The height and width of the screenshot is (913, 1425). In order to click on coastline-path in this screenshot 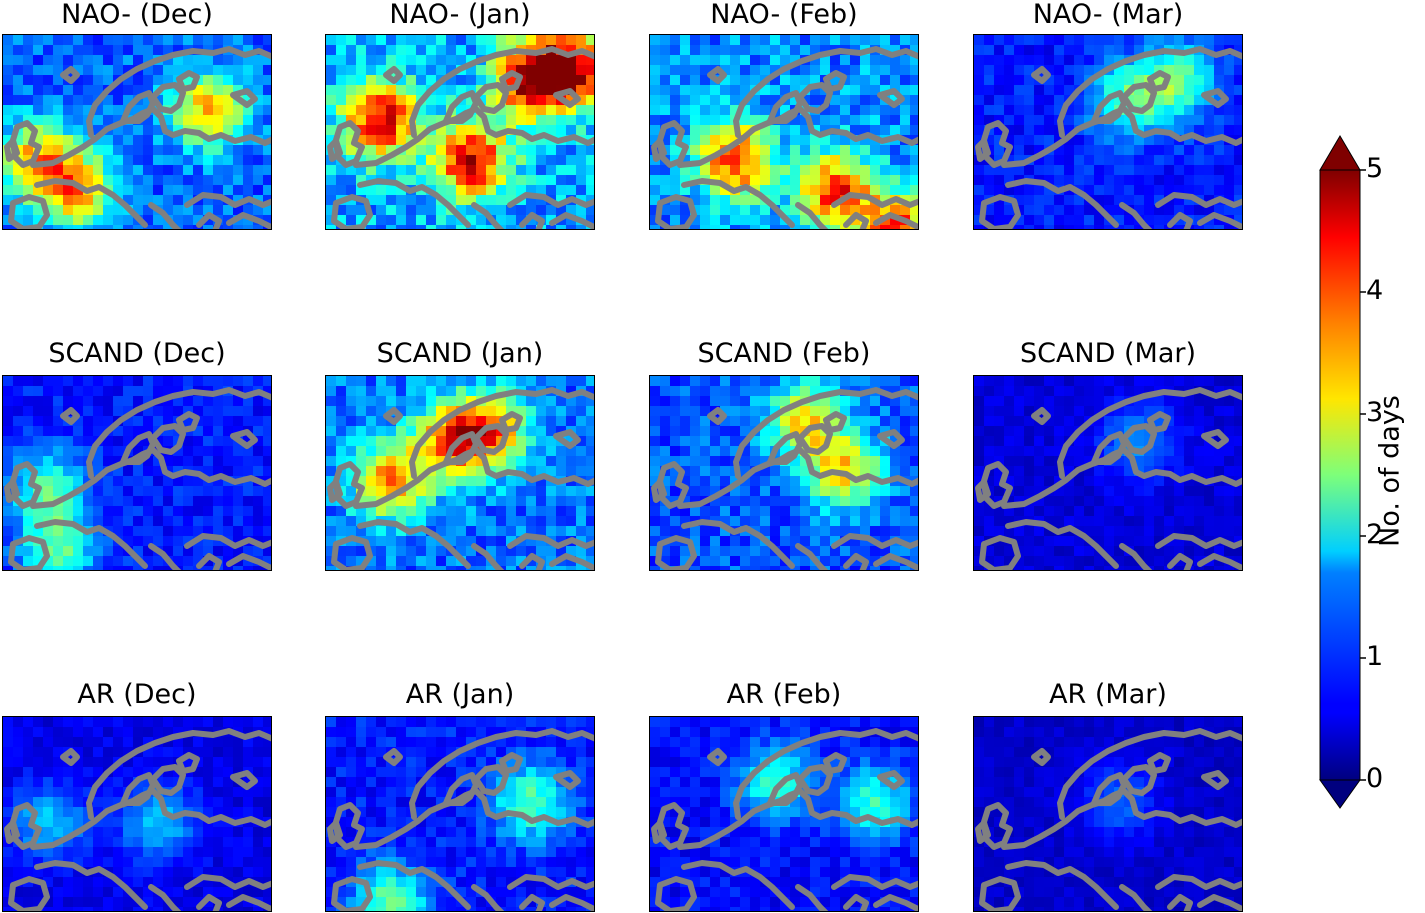, I will do `click(491, 439)`.